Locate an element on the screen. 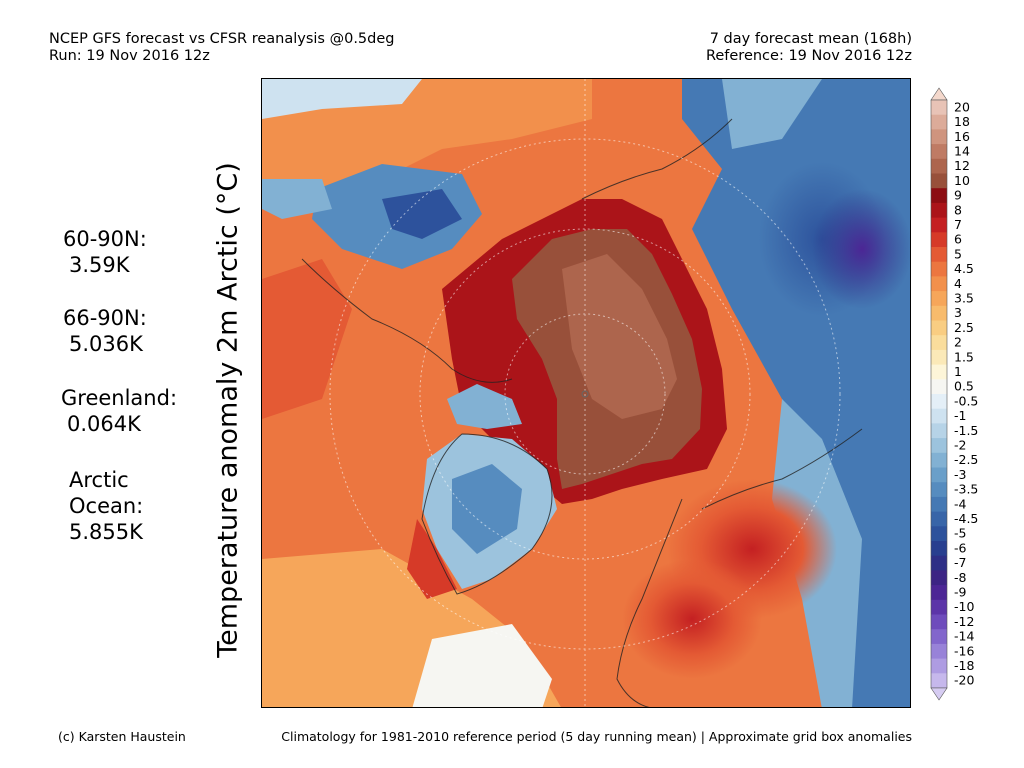  y-axis-label: Temperature anomaly 2m Arctic (°C) is located at coordinates (228, 410).